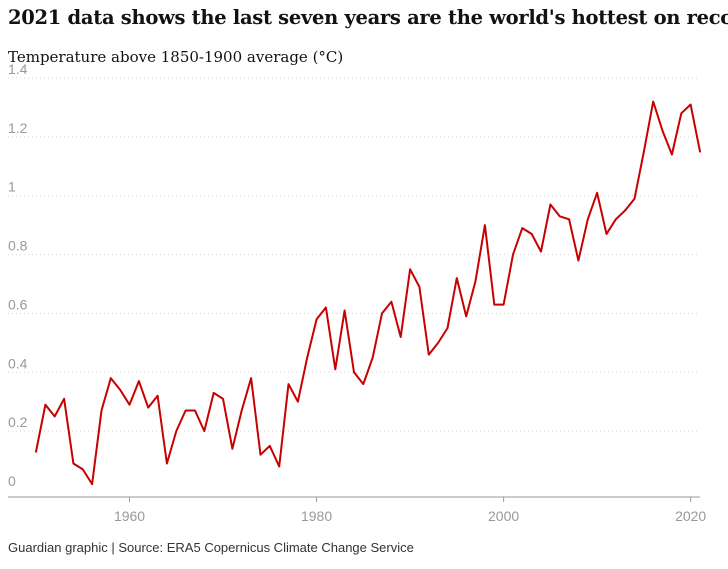  I want to click on y-tick-label: 1, so click(12, 187).